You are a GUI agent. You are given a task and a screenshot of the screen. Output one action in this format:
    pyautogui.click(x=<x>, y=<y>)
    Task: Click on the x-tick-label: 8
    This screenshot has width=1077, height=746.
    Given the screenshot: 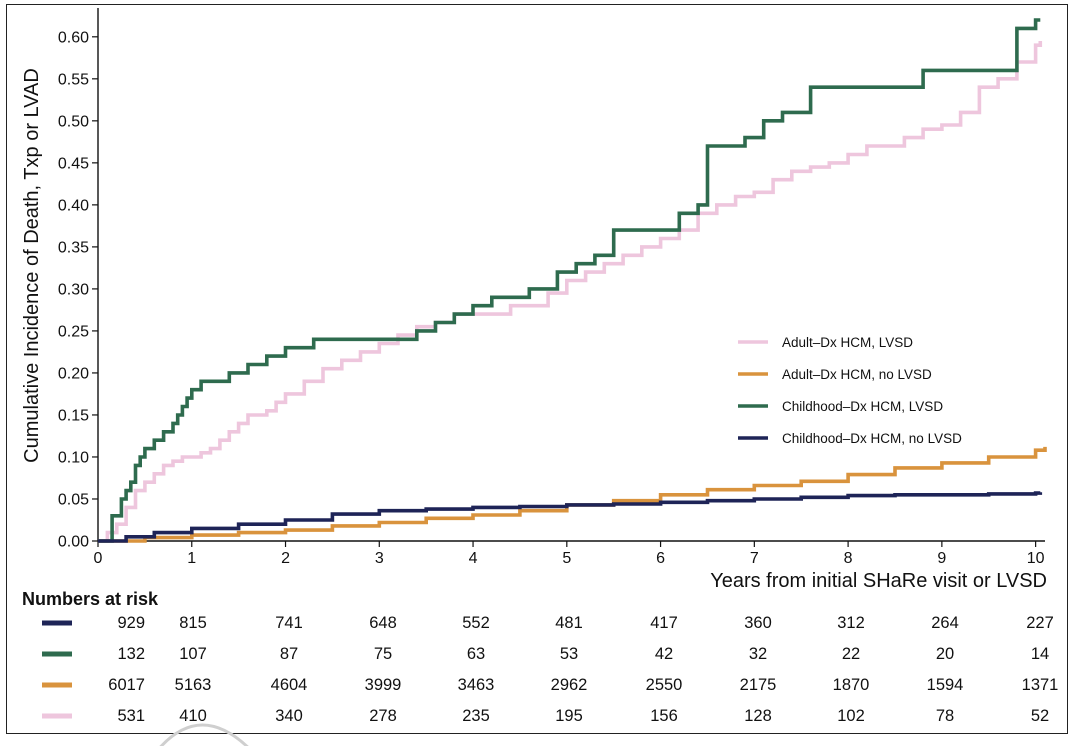 What is the action you would take?
    pyautogui.click(x=848, y=558)
    